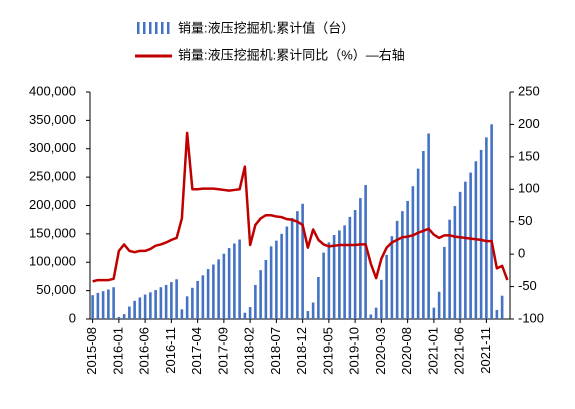 This screenshot has height=409, width=575. Describe the element at coordinates (354, 351) in the screenshot. I see `x-tick-label: 2019-10` at that location.